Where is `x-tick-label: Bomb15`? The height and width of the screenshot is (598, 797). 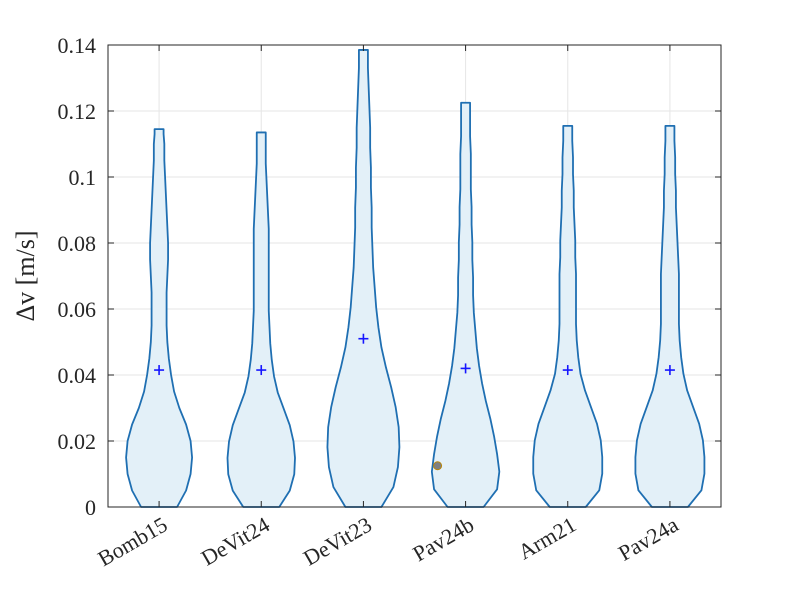
x-tick-label: Bomb15 is located at coordinates (132, 542).